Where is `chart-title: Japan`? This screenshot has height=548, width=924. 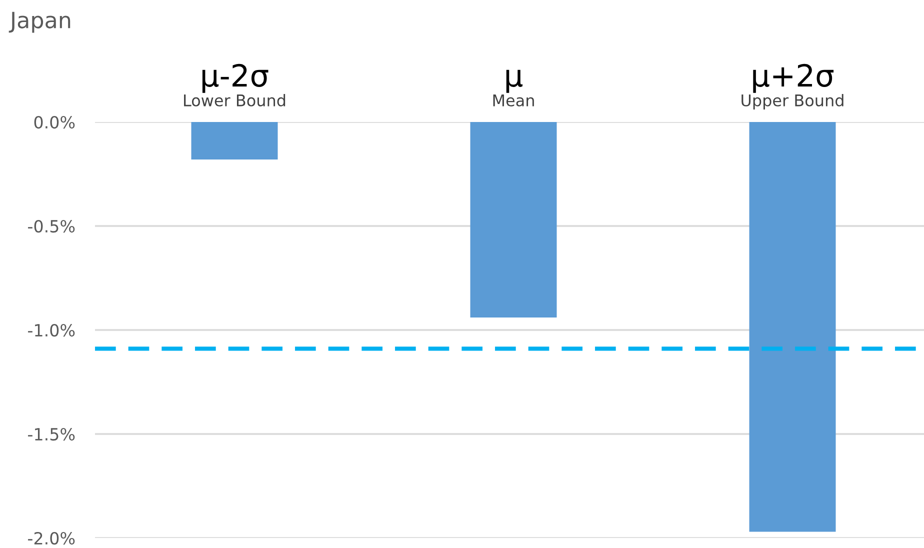
chart-title: Japan is located at coordinates (39, 22).